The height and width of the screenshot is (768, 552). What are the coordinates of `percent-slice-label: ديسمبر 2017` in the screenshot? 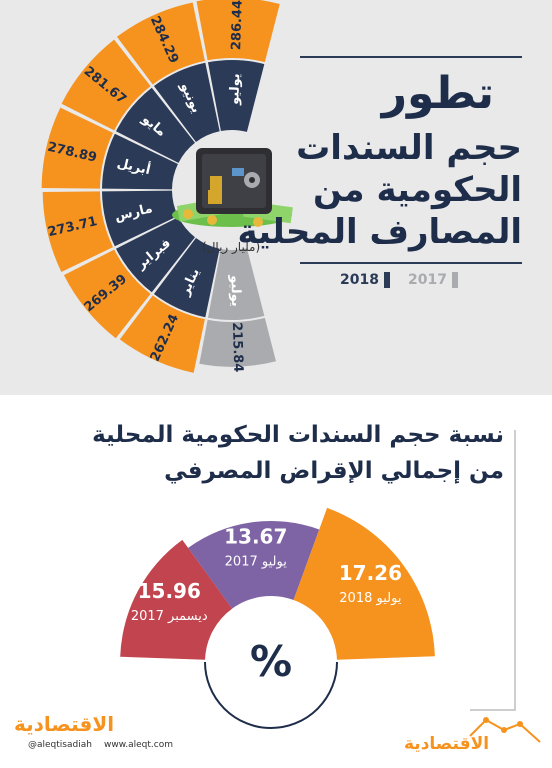 It's located at (169, 616).